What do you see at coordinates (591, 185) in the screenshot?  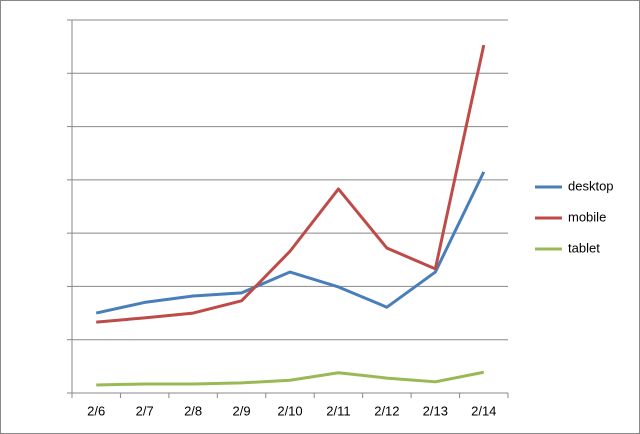 I see `legend-label: desktop` at bounding box center [591, 185].